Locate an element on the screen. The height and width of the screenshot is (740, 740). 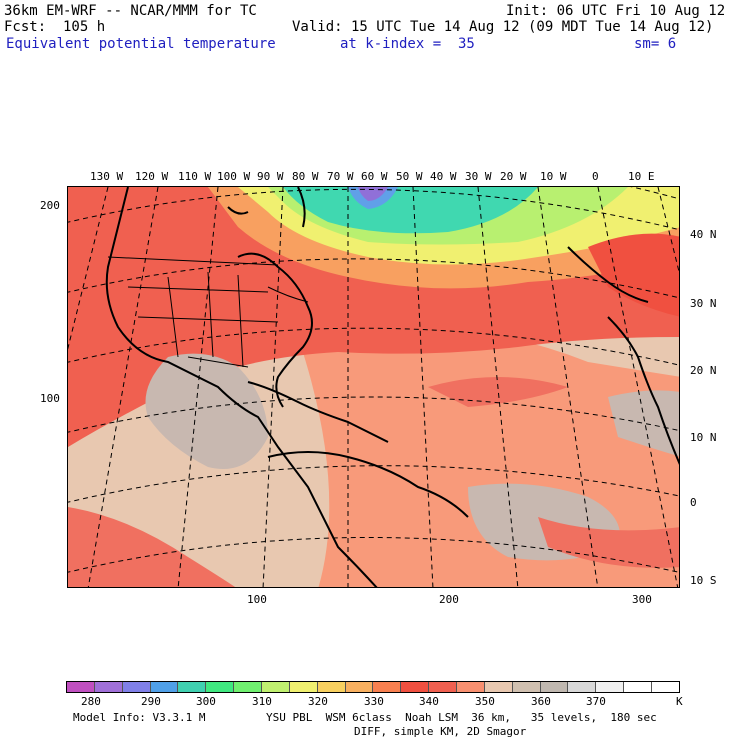
grid-x-label: 100 is located at coordinates (257, 599).